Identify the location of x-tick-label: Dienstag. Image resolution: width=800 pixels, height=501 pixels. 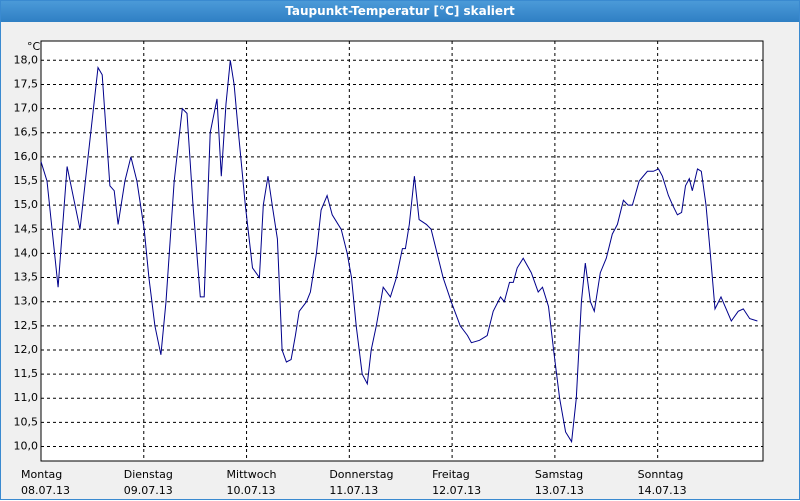
(148, 474).